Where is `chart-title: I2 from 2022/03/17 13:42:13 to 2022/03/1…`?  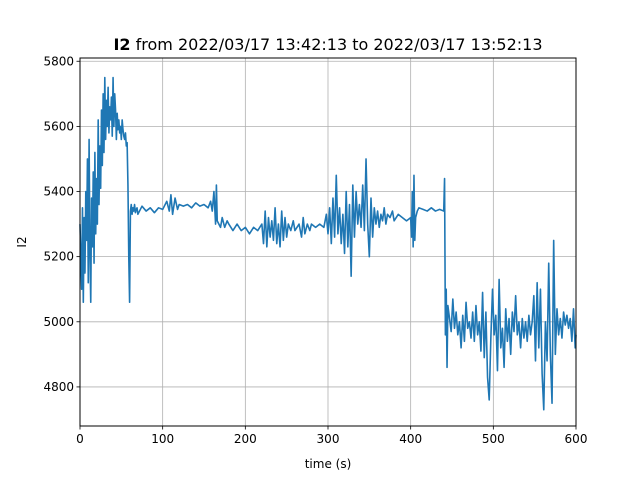 chart-title: I2 from 2022/03/17 13:42:13 to 2022/03/1… is located at coordinates (327, 44).